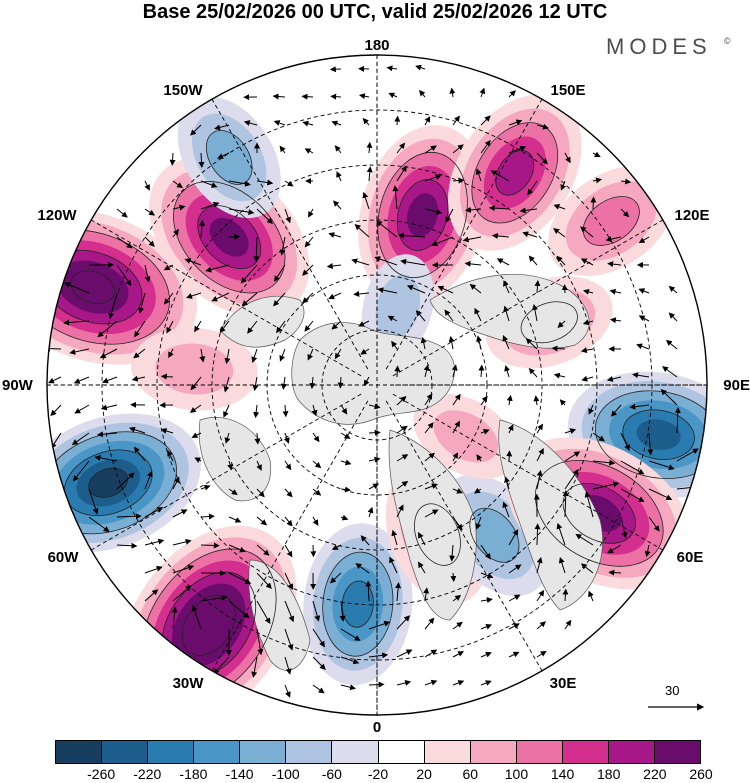 This screenshot has width=750, height=783. Describe the element at coordinates (672, 690) in the screenshot. I see `reference-vector-label: 30` at that location.